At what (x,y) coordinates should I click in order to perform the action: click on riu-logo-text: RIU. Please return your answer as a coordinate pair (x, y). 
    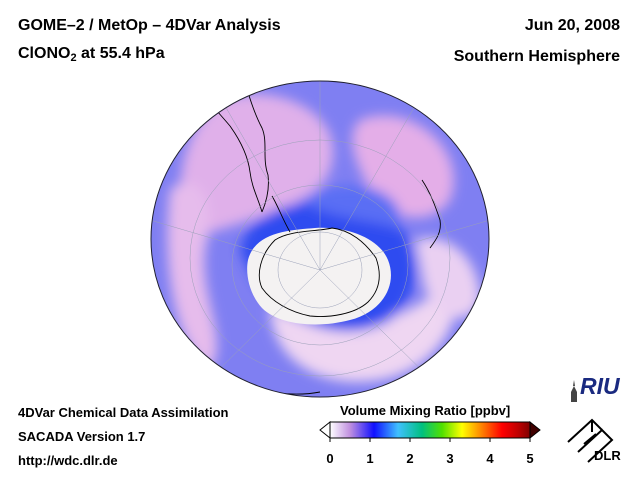
    Looking at the image, I should click on (600, 386).